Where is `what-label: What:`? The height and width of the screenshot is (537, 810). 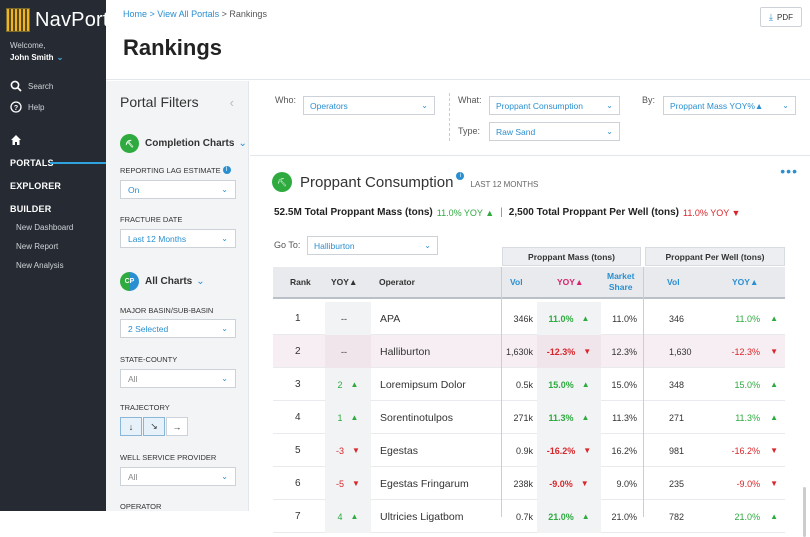
what-label: What: is located at coordinates (470, 100).